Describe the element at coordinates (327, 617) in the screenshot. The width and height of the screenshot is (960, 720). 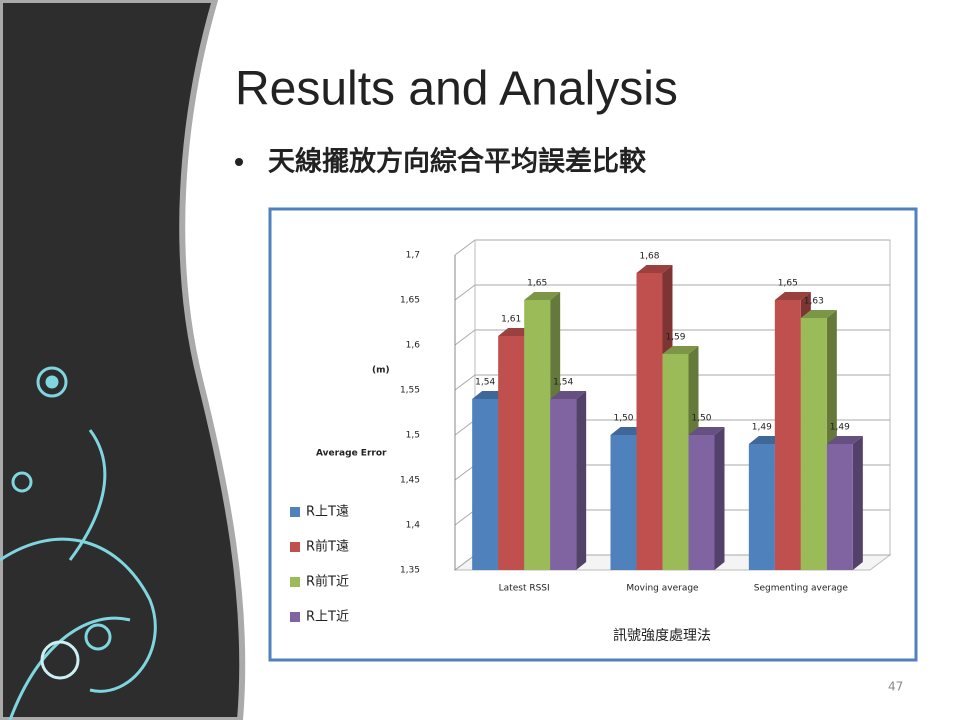
I see `legend-label: R上T近` at that location.